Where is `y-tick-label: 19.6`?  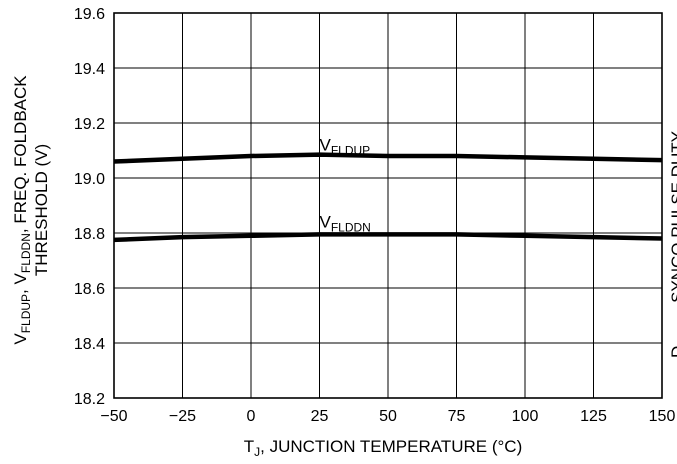
y-tick-label: 19.6 is located at coordinates (89, 14).